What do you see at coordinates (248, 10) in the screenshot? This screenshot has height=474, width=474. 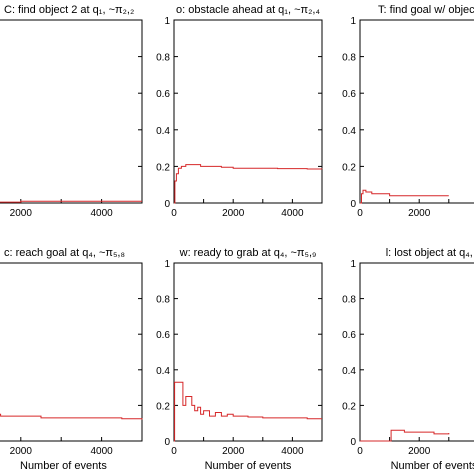 I see `chart-title: o: obstacle ahead at q₁, ~π₂,₄` at bounding box center [248, 10].